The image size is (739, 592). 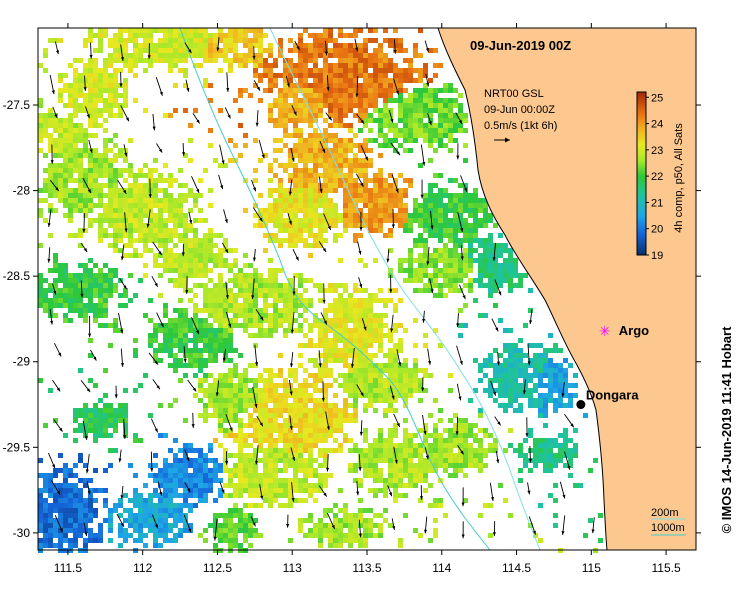 What do you see at coordinates (17, 447) in the screenshot?
I see `y-tick-label: -29.5` at bounding box center [17, 447].